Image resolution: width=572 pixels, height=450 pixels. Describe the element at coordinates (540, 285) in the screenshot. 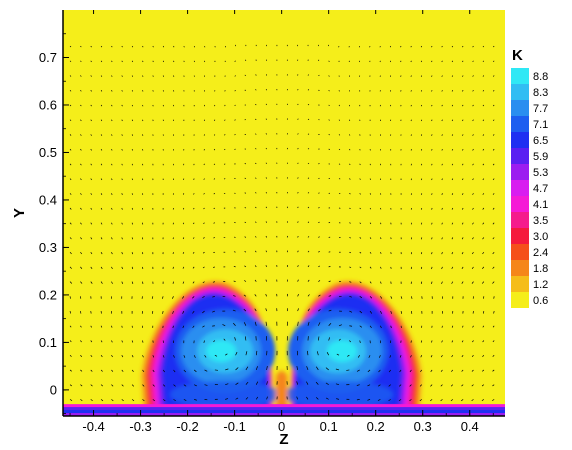

I see `colorbar-label: 1.2` at that location.